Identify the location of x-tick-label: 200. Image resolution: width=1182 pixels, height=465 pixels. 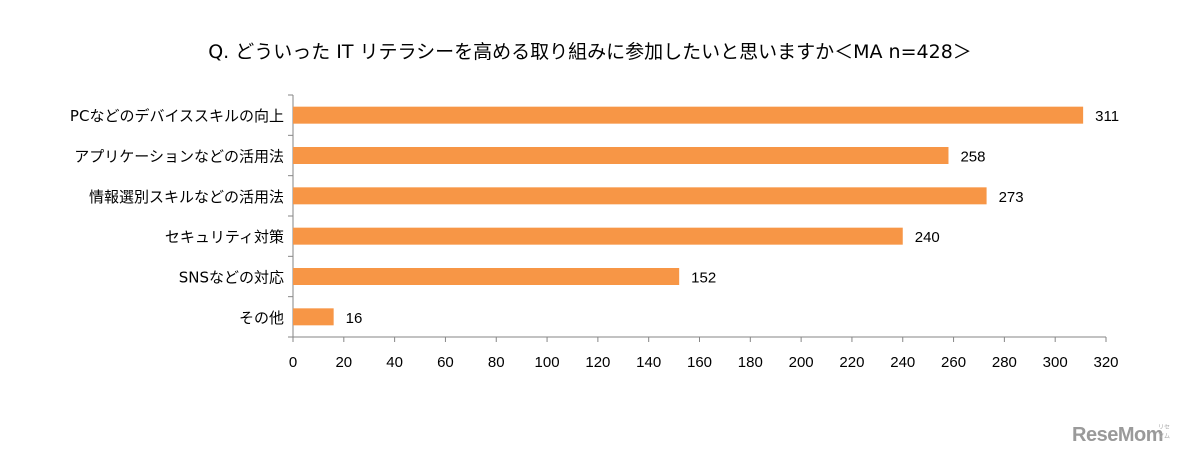
(801, 362).